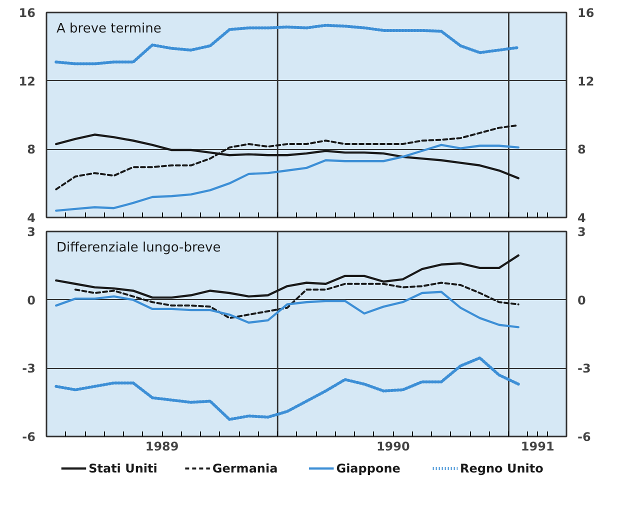 The image size is (622, 527). I want to click on legend-label: Stati Uniti, so click(123, 469).